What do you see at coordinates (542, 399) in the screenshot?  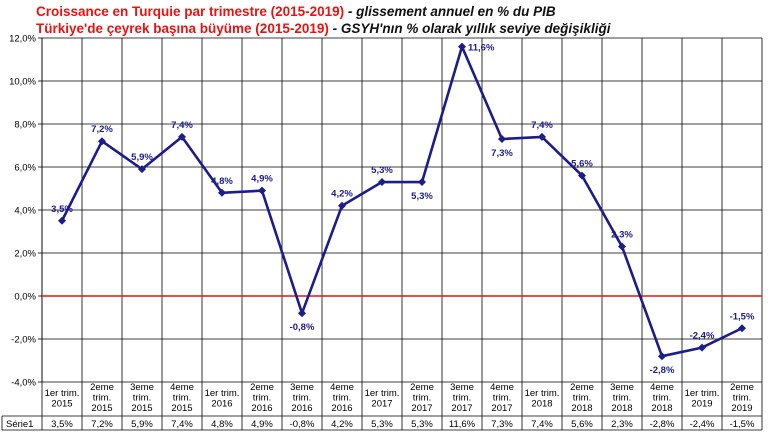 I see `x-tick-label: 1er trim. 2018` at bounding box center [542, 399].